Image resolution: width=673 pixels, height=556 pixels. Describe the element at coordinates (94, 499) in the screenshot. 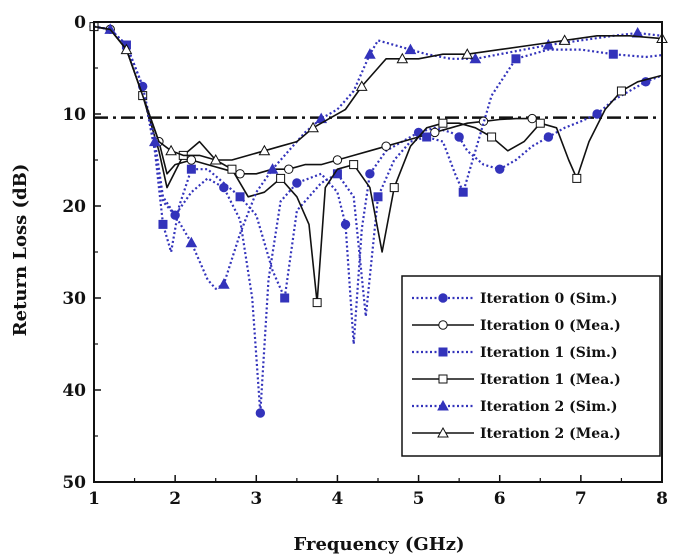

I see `x-tick-label: 1` at that location.